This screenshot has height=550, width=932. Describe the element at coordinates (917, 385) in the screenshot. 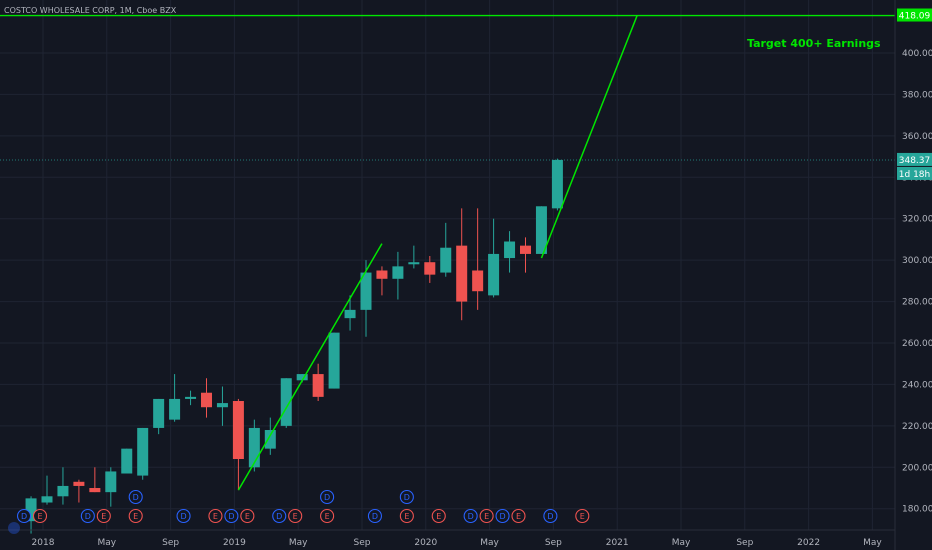

I see `y-tick-label: 240.00` at that location.